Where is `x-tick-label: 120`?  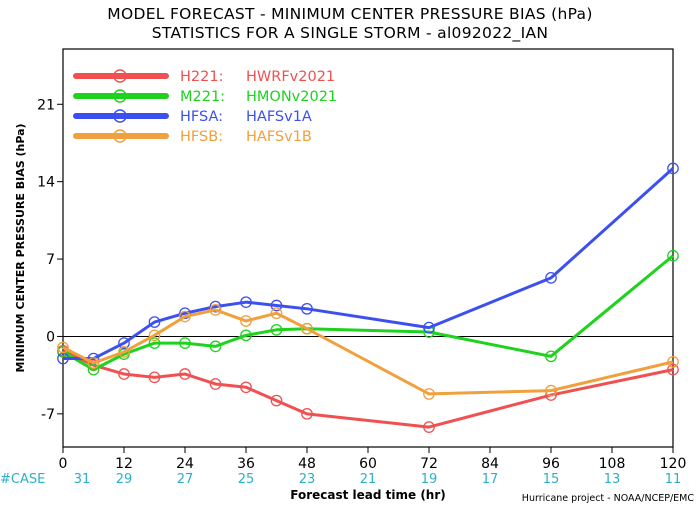
x-tick-label: 120 is located at coordinates (673, 464).